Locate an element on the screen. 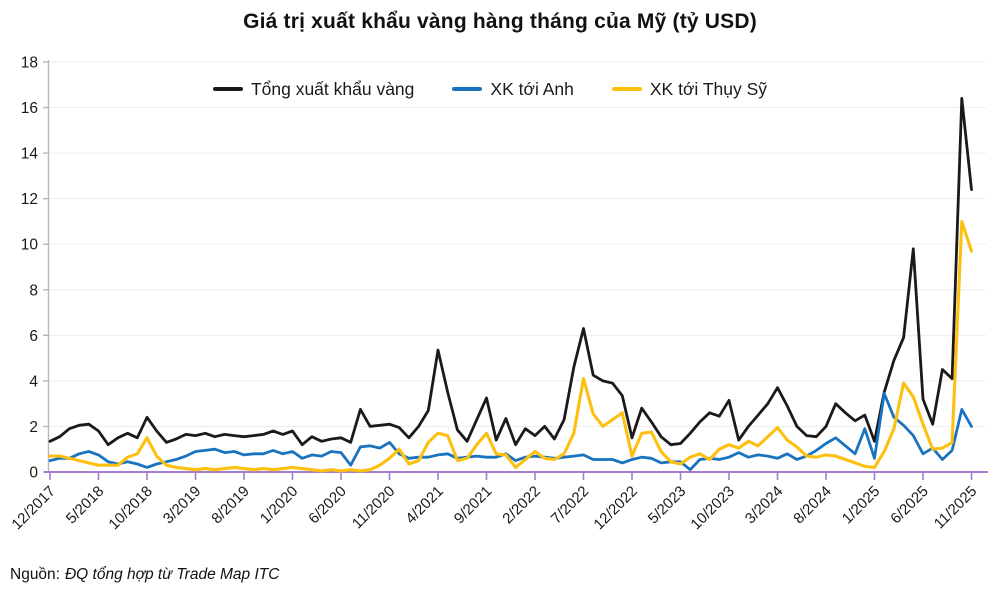 The width and height of the screenshot is (1000, 604). y-tick-label: 12 is located at coordinates (29, 199).